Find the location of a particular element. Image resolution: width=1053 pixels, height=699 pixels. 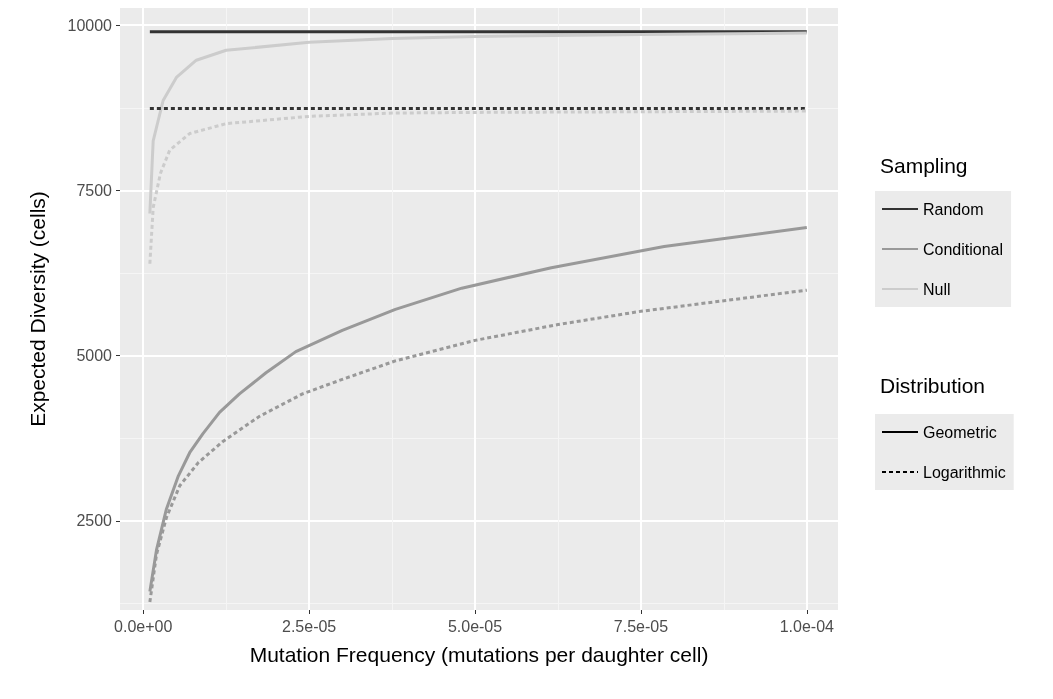

legend-label: Conditional is located at coordinates (963, 249).